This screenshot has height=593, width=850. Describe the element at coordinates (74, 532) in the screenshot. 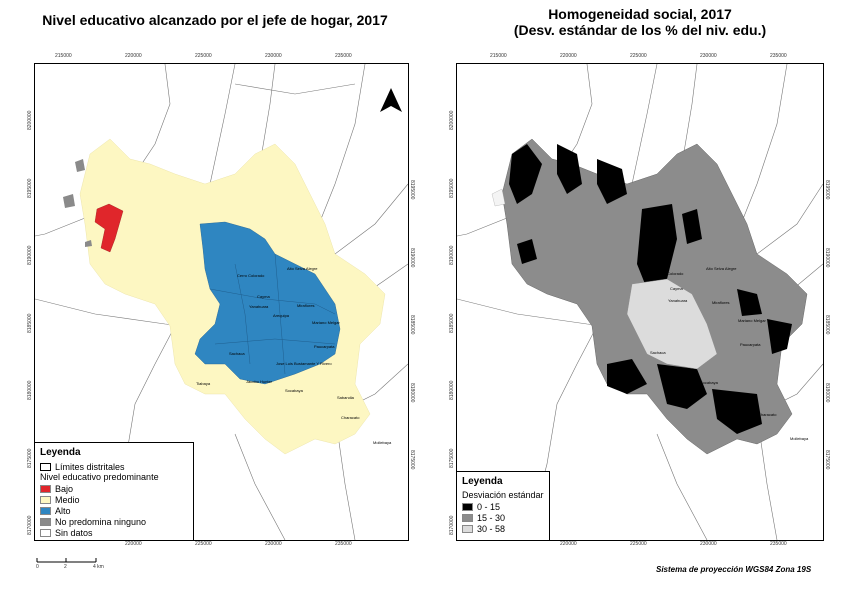

I see `legend-label: Sin datos` at that location.